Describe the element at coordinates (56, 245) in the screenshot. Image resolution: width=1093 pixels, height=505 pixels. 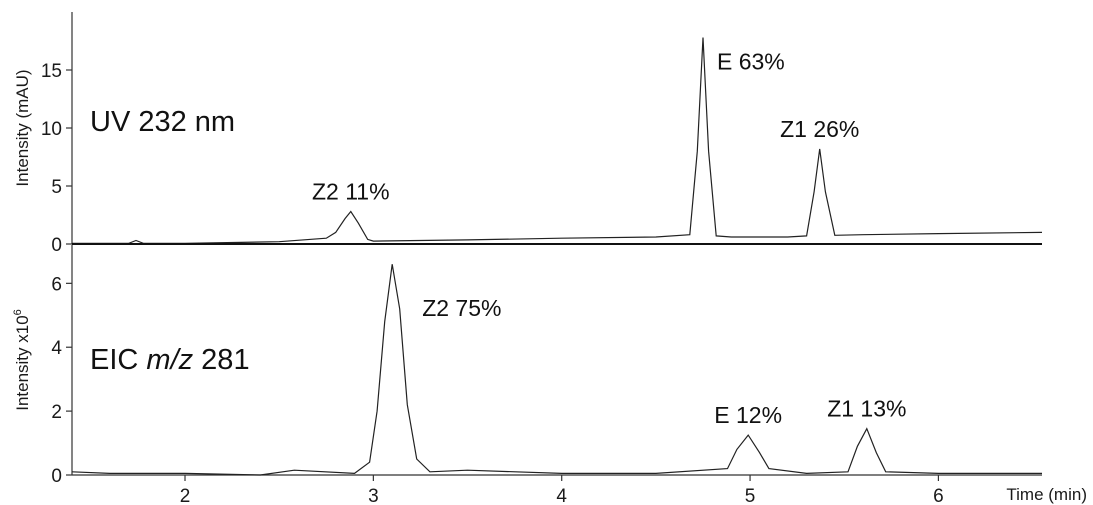
I see `uv-ytick-label: 0` at that location.